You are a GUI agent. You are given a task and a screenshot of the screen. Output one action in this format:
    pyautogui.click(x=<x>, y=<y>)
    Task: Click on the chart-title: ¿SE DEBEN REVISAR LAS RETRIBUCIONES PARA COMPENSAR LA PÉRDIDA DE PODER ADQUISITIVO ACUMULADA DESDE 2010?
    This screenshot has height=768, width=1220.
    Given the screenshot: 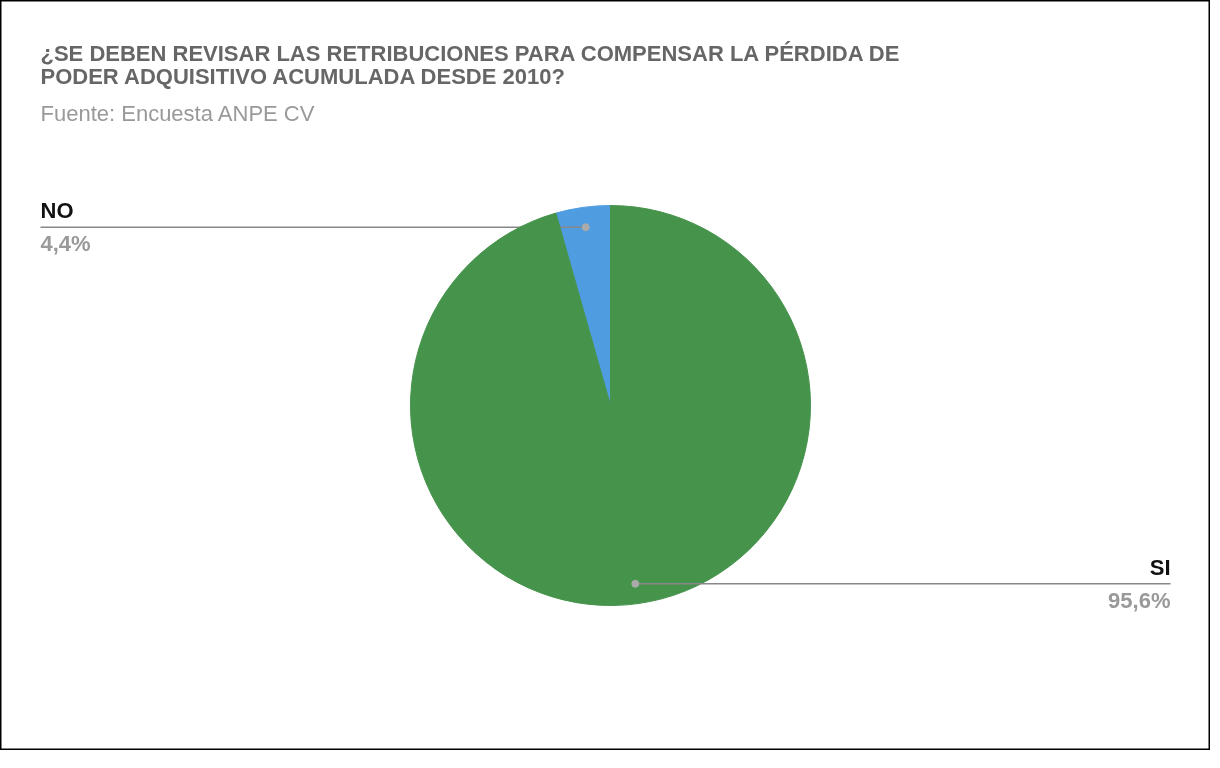 What is the action you would take?
    pyautogui.click(x=470, y=65)
    